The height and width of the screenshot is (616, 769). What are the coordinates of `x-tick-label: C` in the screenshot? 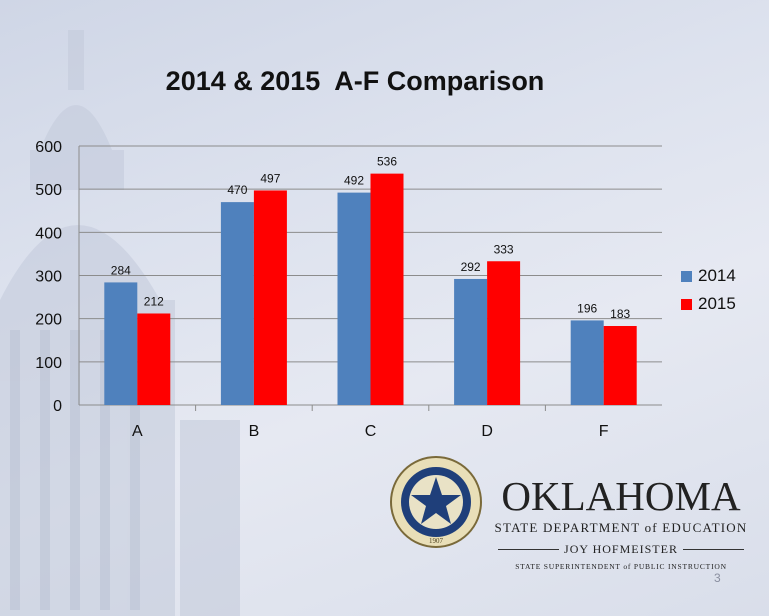 It's located at (371, 431).